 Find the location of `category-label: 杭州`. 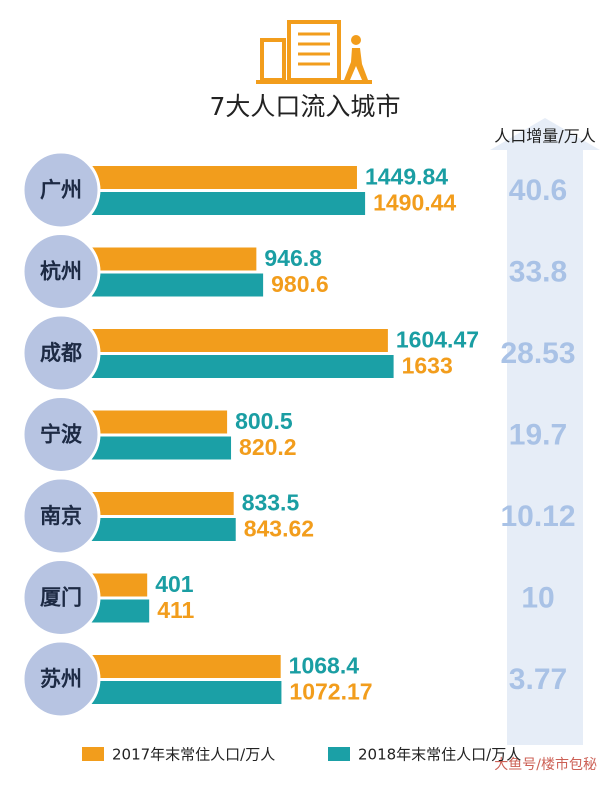

category-label: 杭州 is located at coordinates (61, 272).